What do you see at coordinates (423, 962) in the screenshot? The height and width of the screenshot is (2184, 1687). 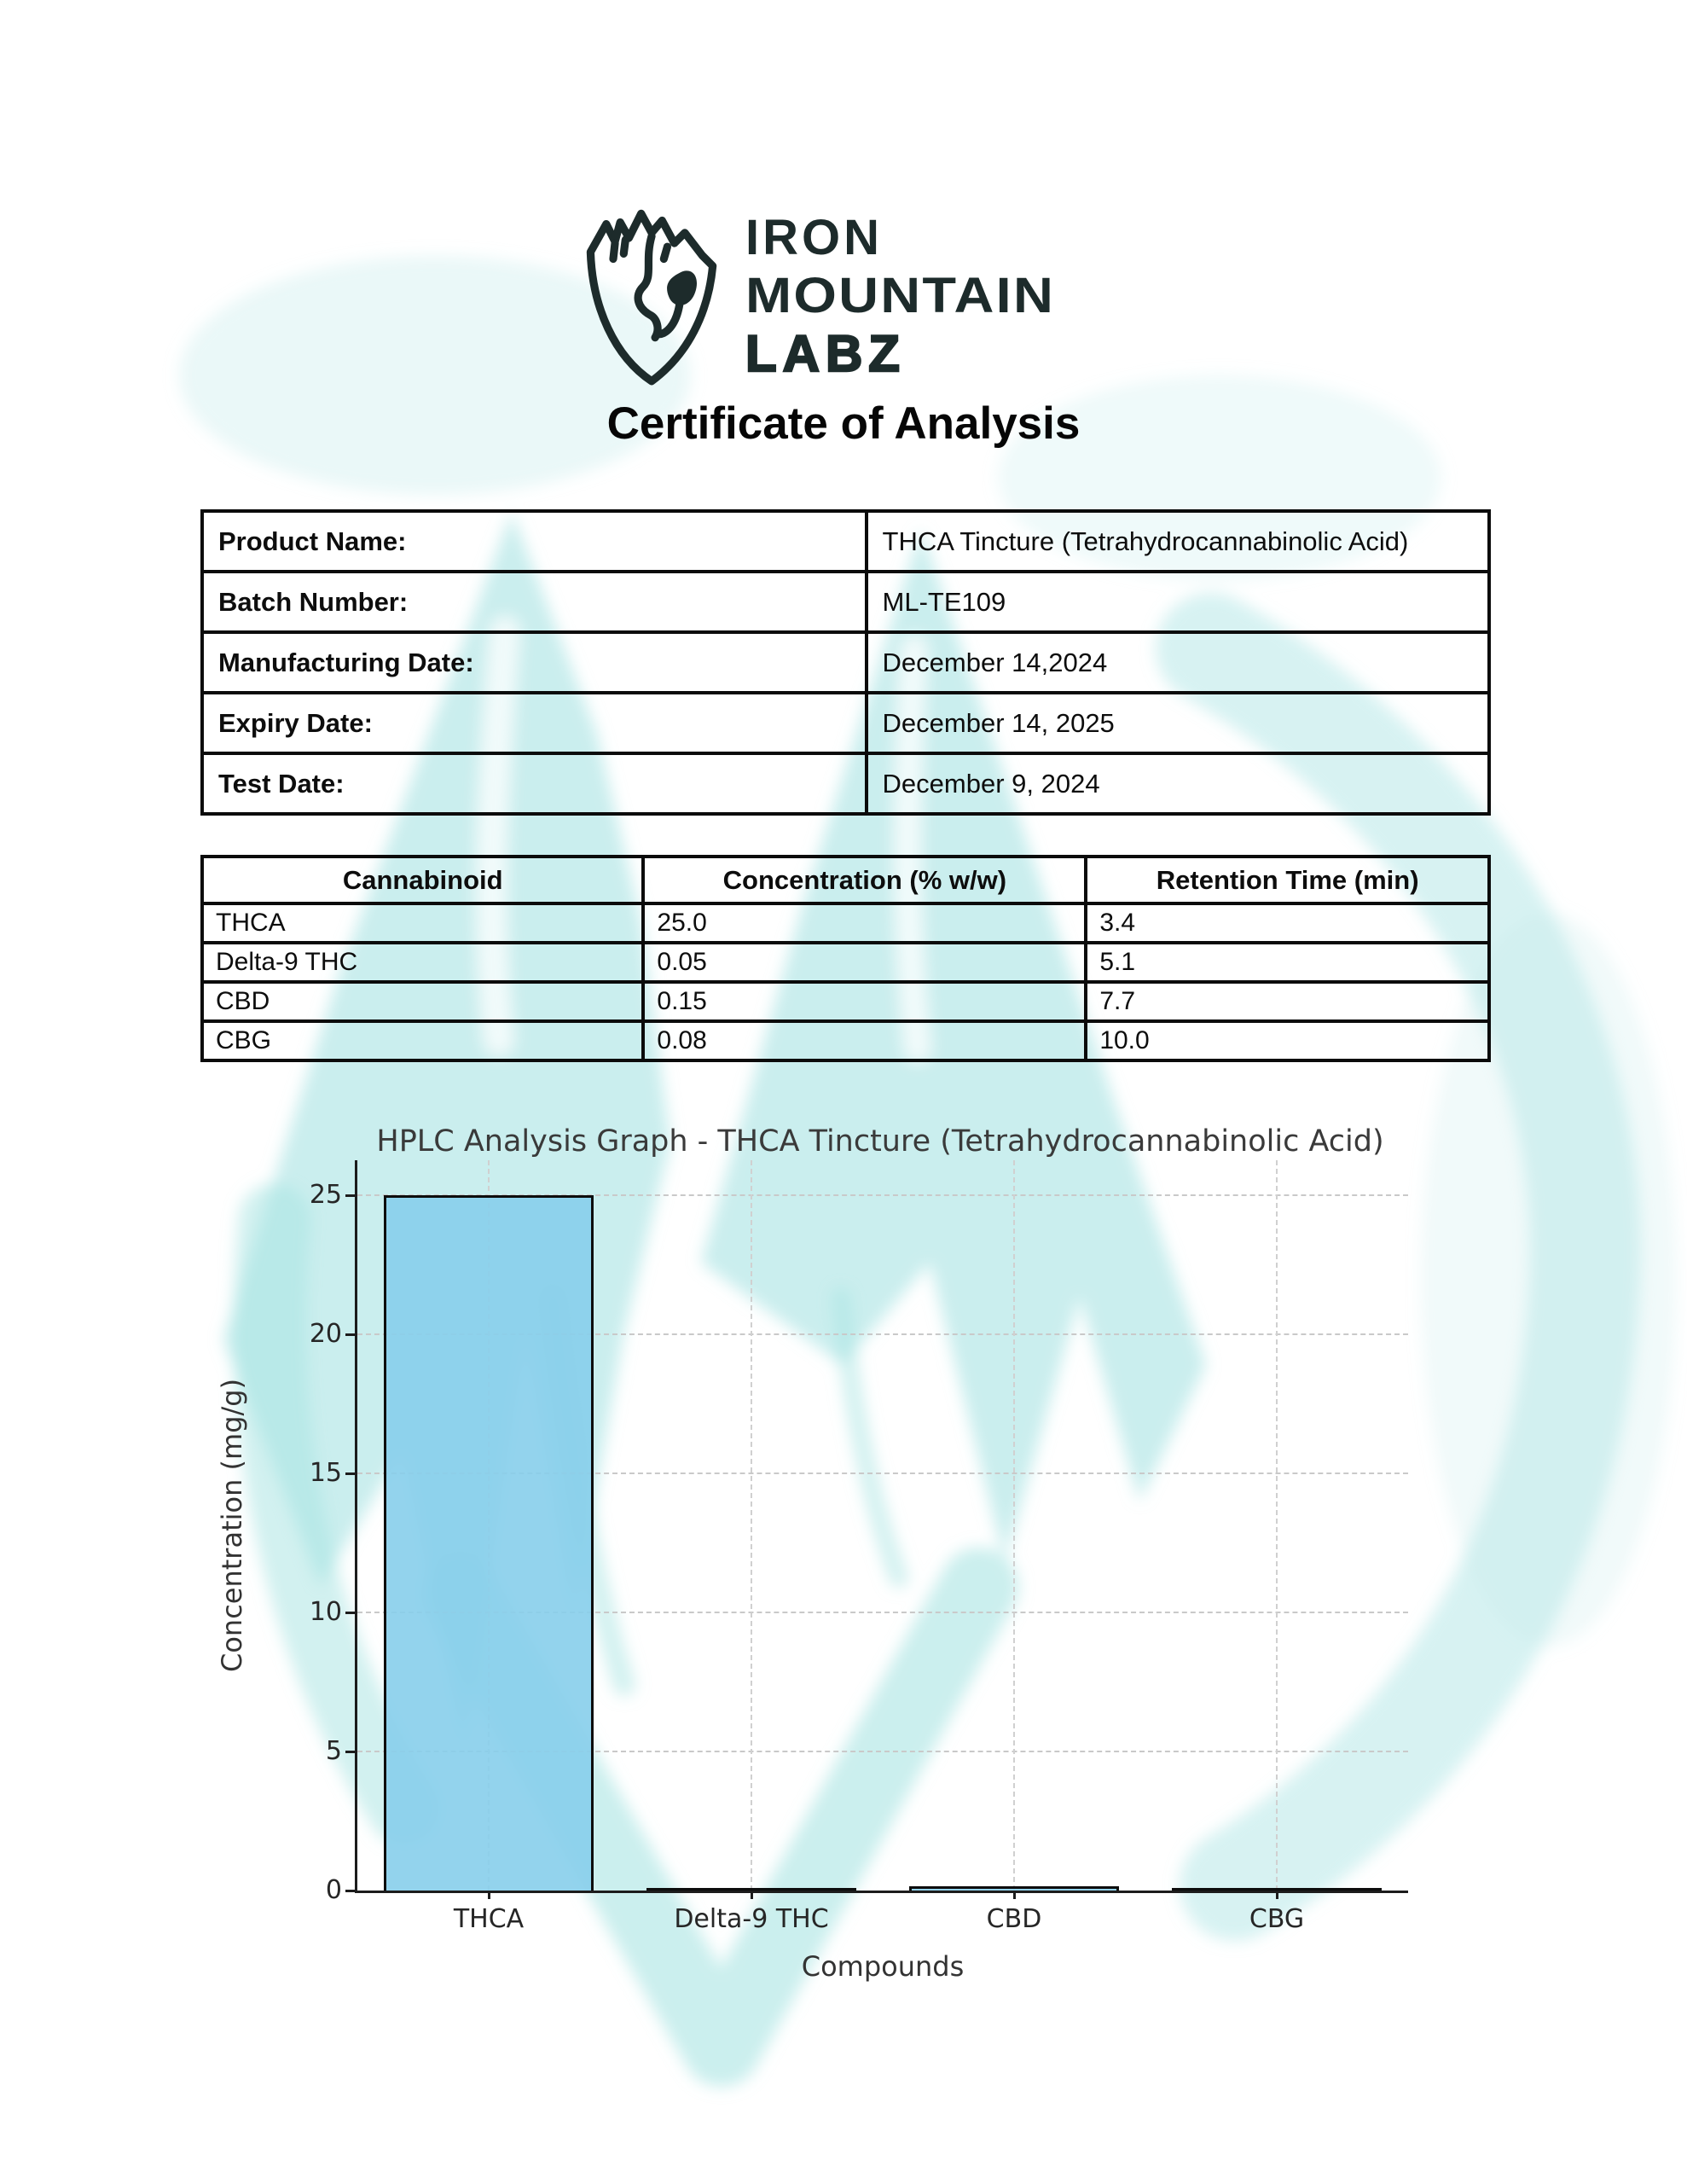 I see `cannabinoid-name: Delta-9 THC` at bounding box center [423, 962].